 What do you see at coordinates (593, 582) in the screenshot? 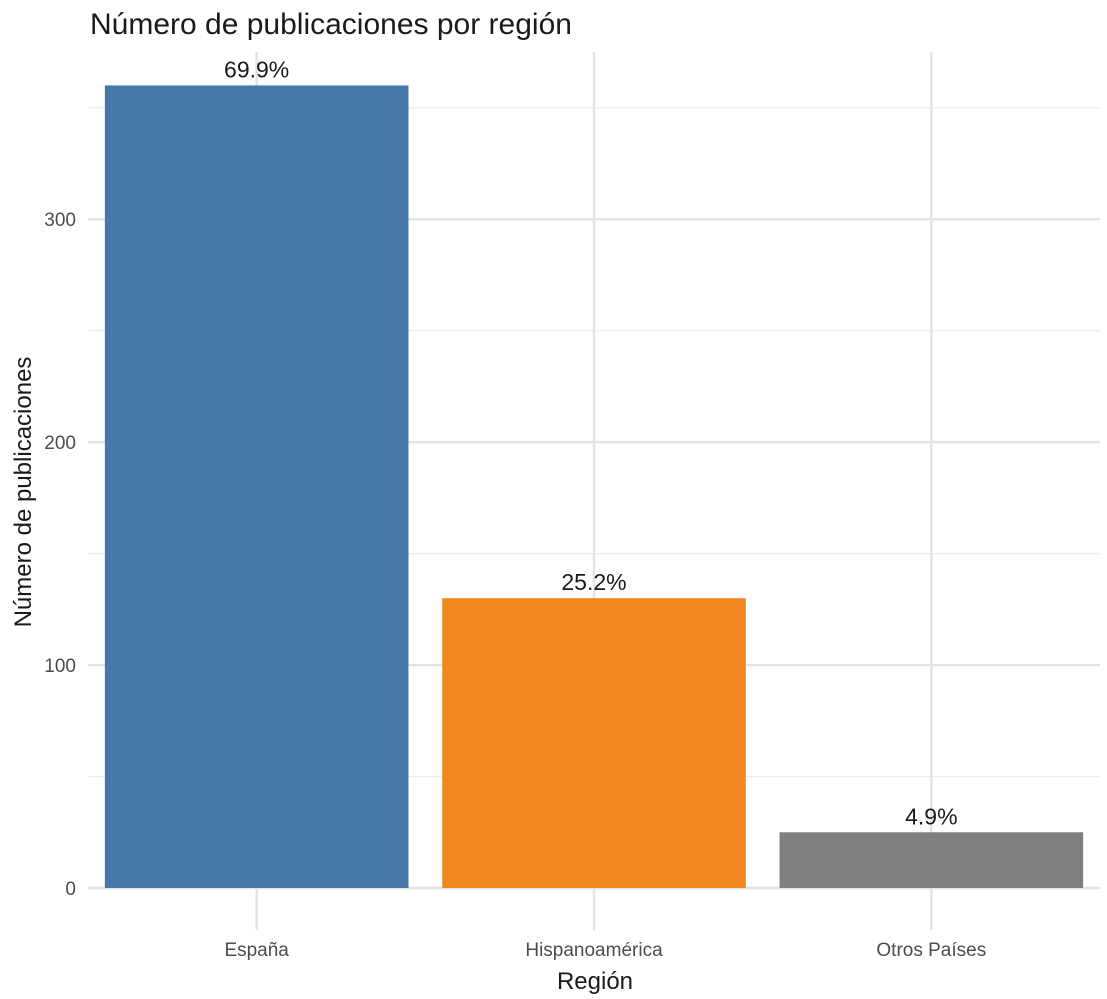
I see `data-label-2: 25.2%` at bounding box center [593, 582].